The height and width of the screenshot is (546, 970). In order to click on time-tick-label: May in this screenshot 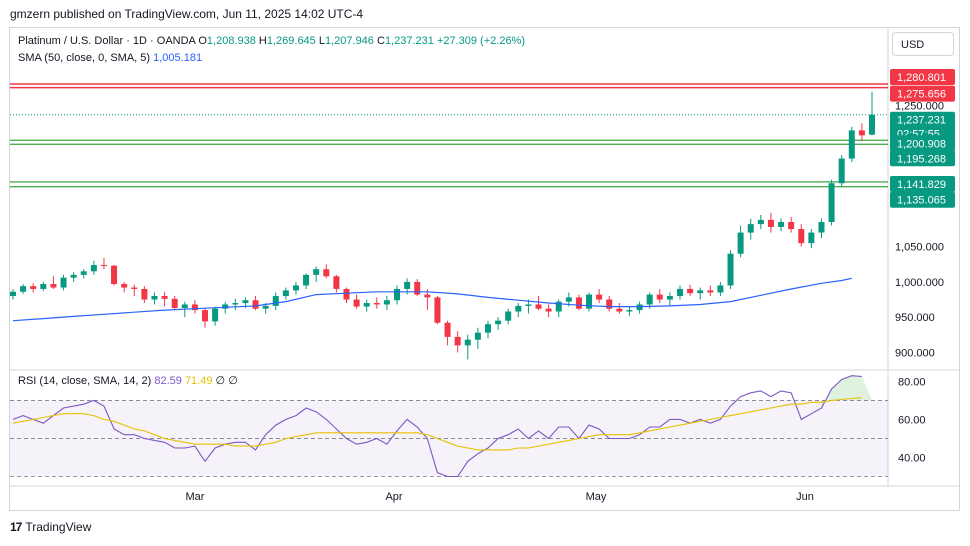, I will do `click(596, 497)`.